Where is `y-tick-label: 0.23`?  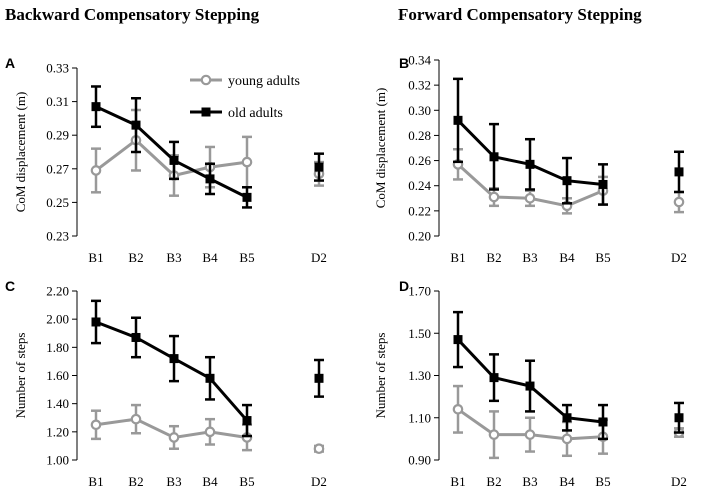
y-tick-label: 0.23 is located at coordinates (57, 236).